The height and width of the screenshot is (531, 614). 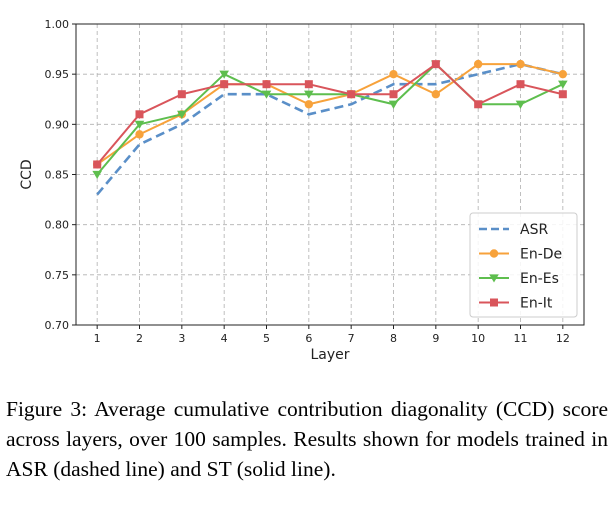 I want to click on x-tick-label: 2, so click(x=139, y=338).